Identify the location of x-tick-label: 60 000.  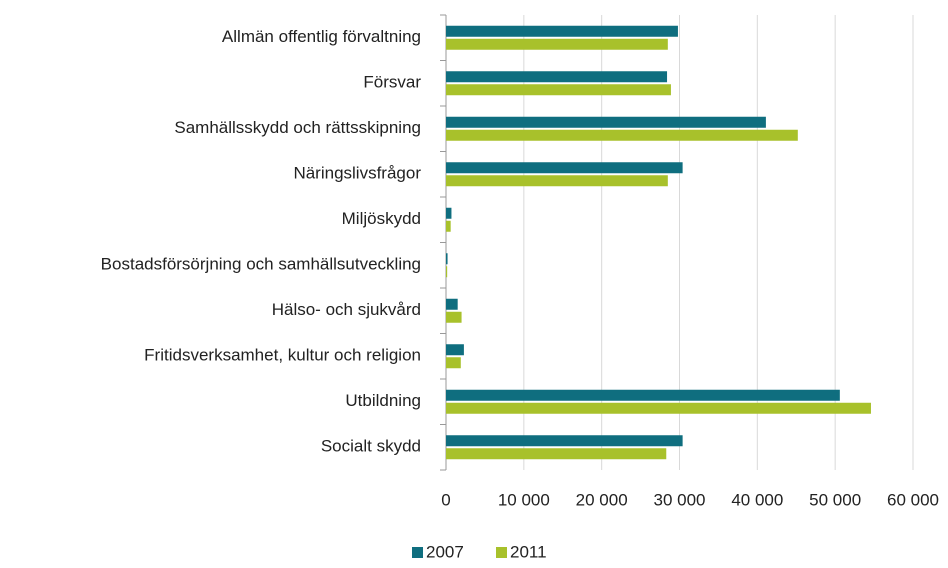
(913, 499).